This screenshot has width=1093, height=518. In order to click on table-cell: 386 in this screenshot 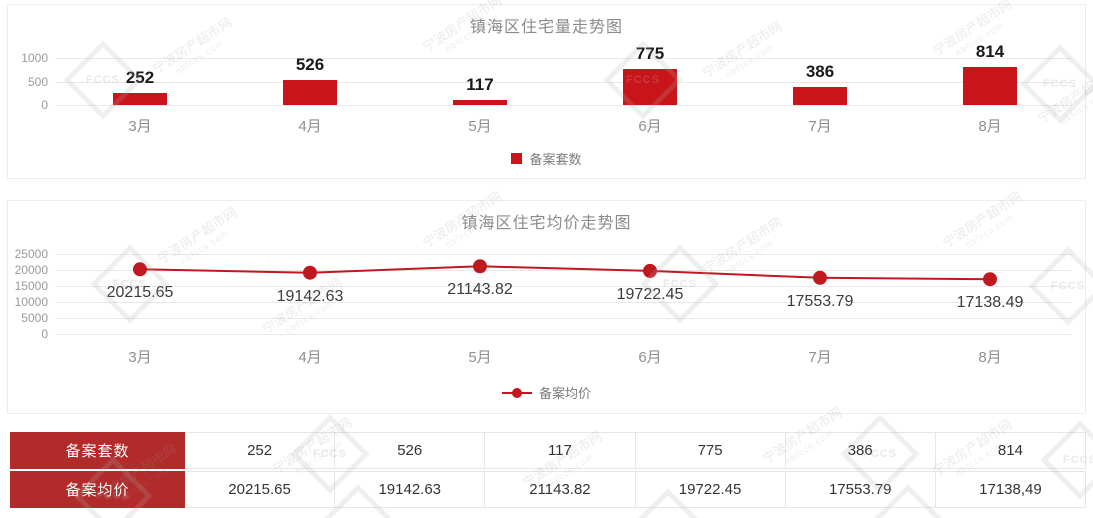, I will do `click(860, 450)`.